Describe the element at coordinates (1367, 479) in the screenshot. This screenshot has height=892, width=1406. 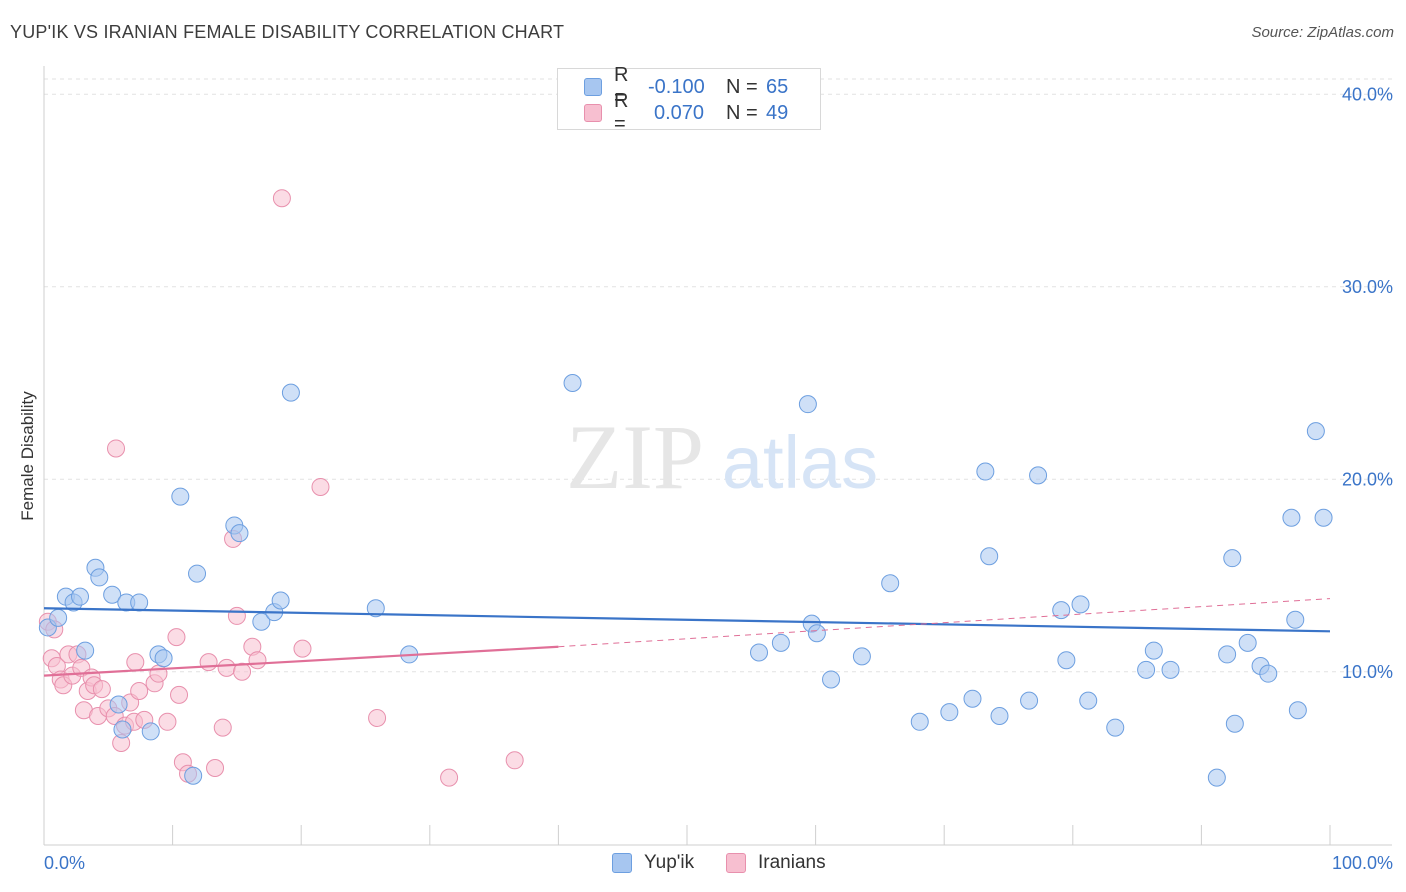
I see `y-tick-label: 20.0%` at that location.